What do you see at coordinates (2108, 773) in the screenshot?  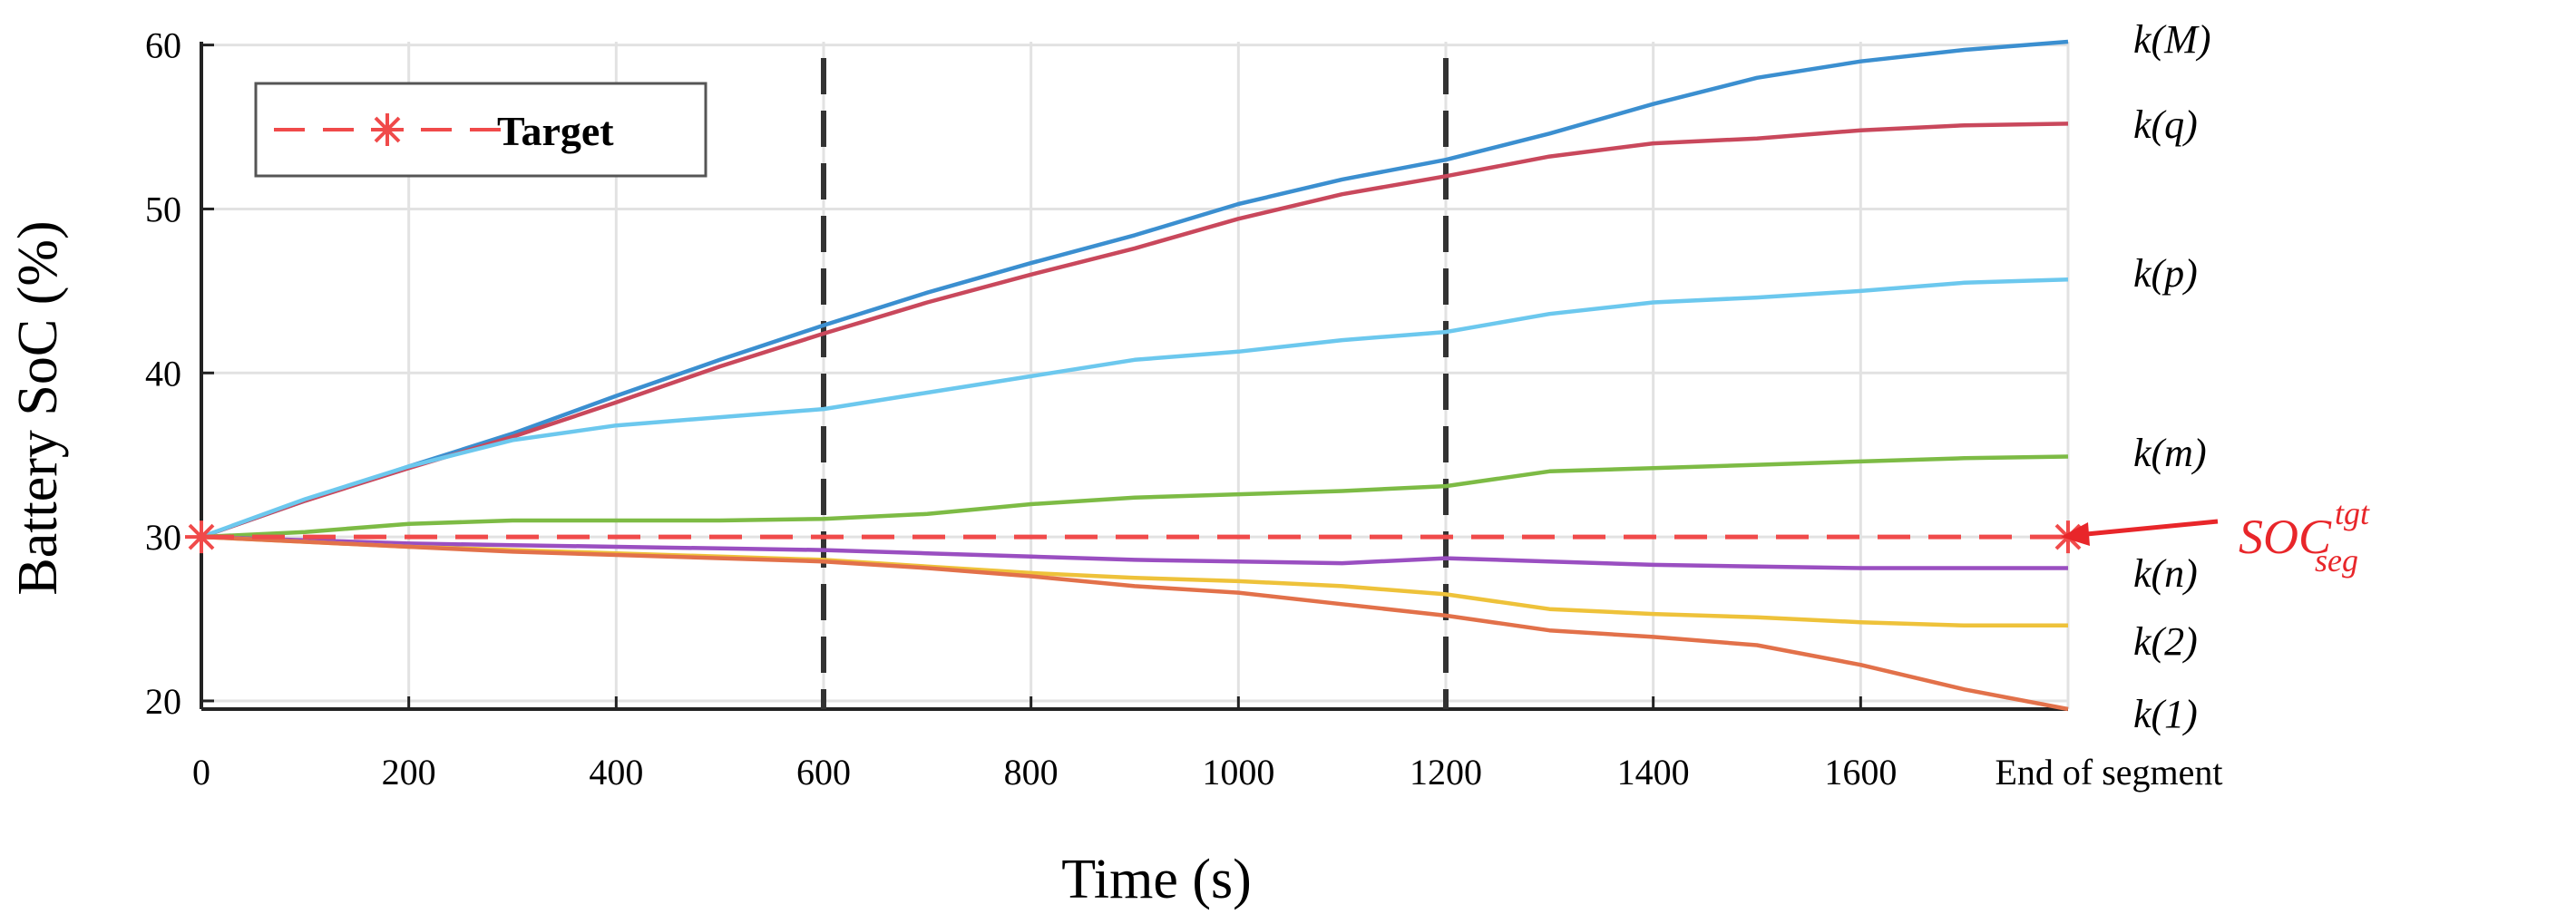 I see `x-end-label: End of segment` at bounding box center [2108, 773].